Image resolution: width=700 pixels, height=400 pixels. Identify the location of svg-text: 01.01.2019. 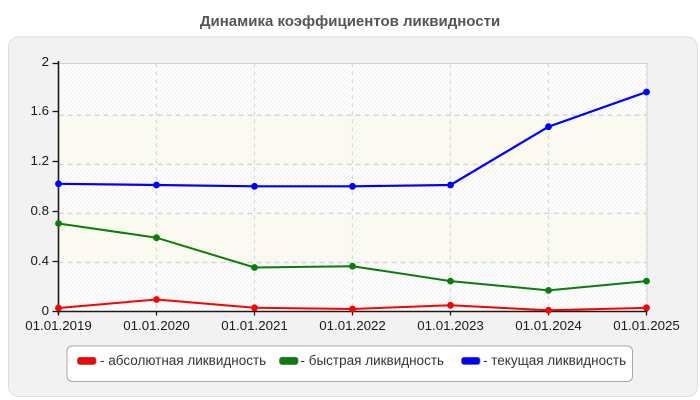
(58, 325).